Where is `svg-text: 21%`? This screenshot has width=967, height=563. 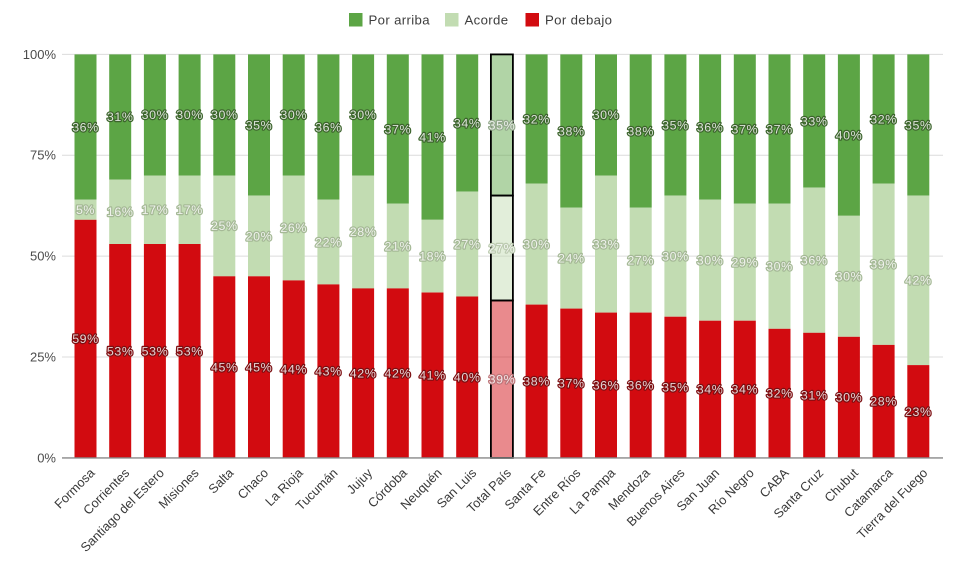 svg-text: 21% is located at coordinates (397, 246).